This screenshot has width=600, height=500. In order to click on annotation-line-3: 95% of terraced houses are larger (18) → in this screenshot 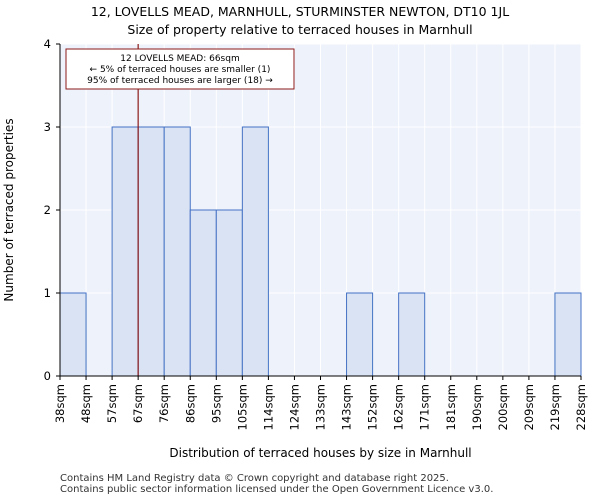, I will do `click(180, 81)`.